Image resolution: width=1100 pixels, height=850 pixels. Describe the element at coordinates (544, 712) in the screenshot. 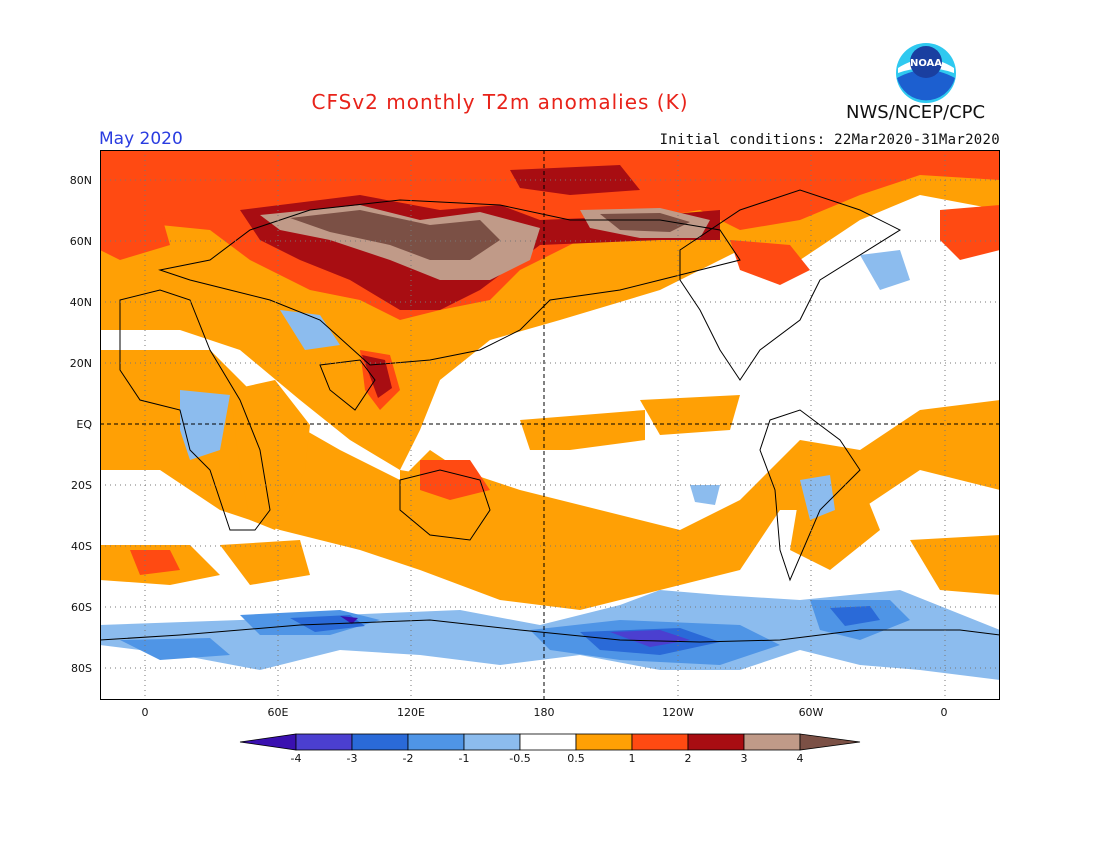

I see `lon-label: 180` at that location.